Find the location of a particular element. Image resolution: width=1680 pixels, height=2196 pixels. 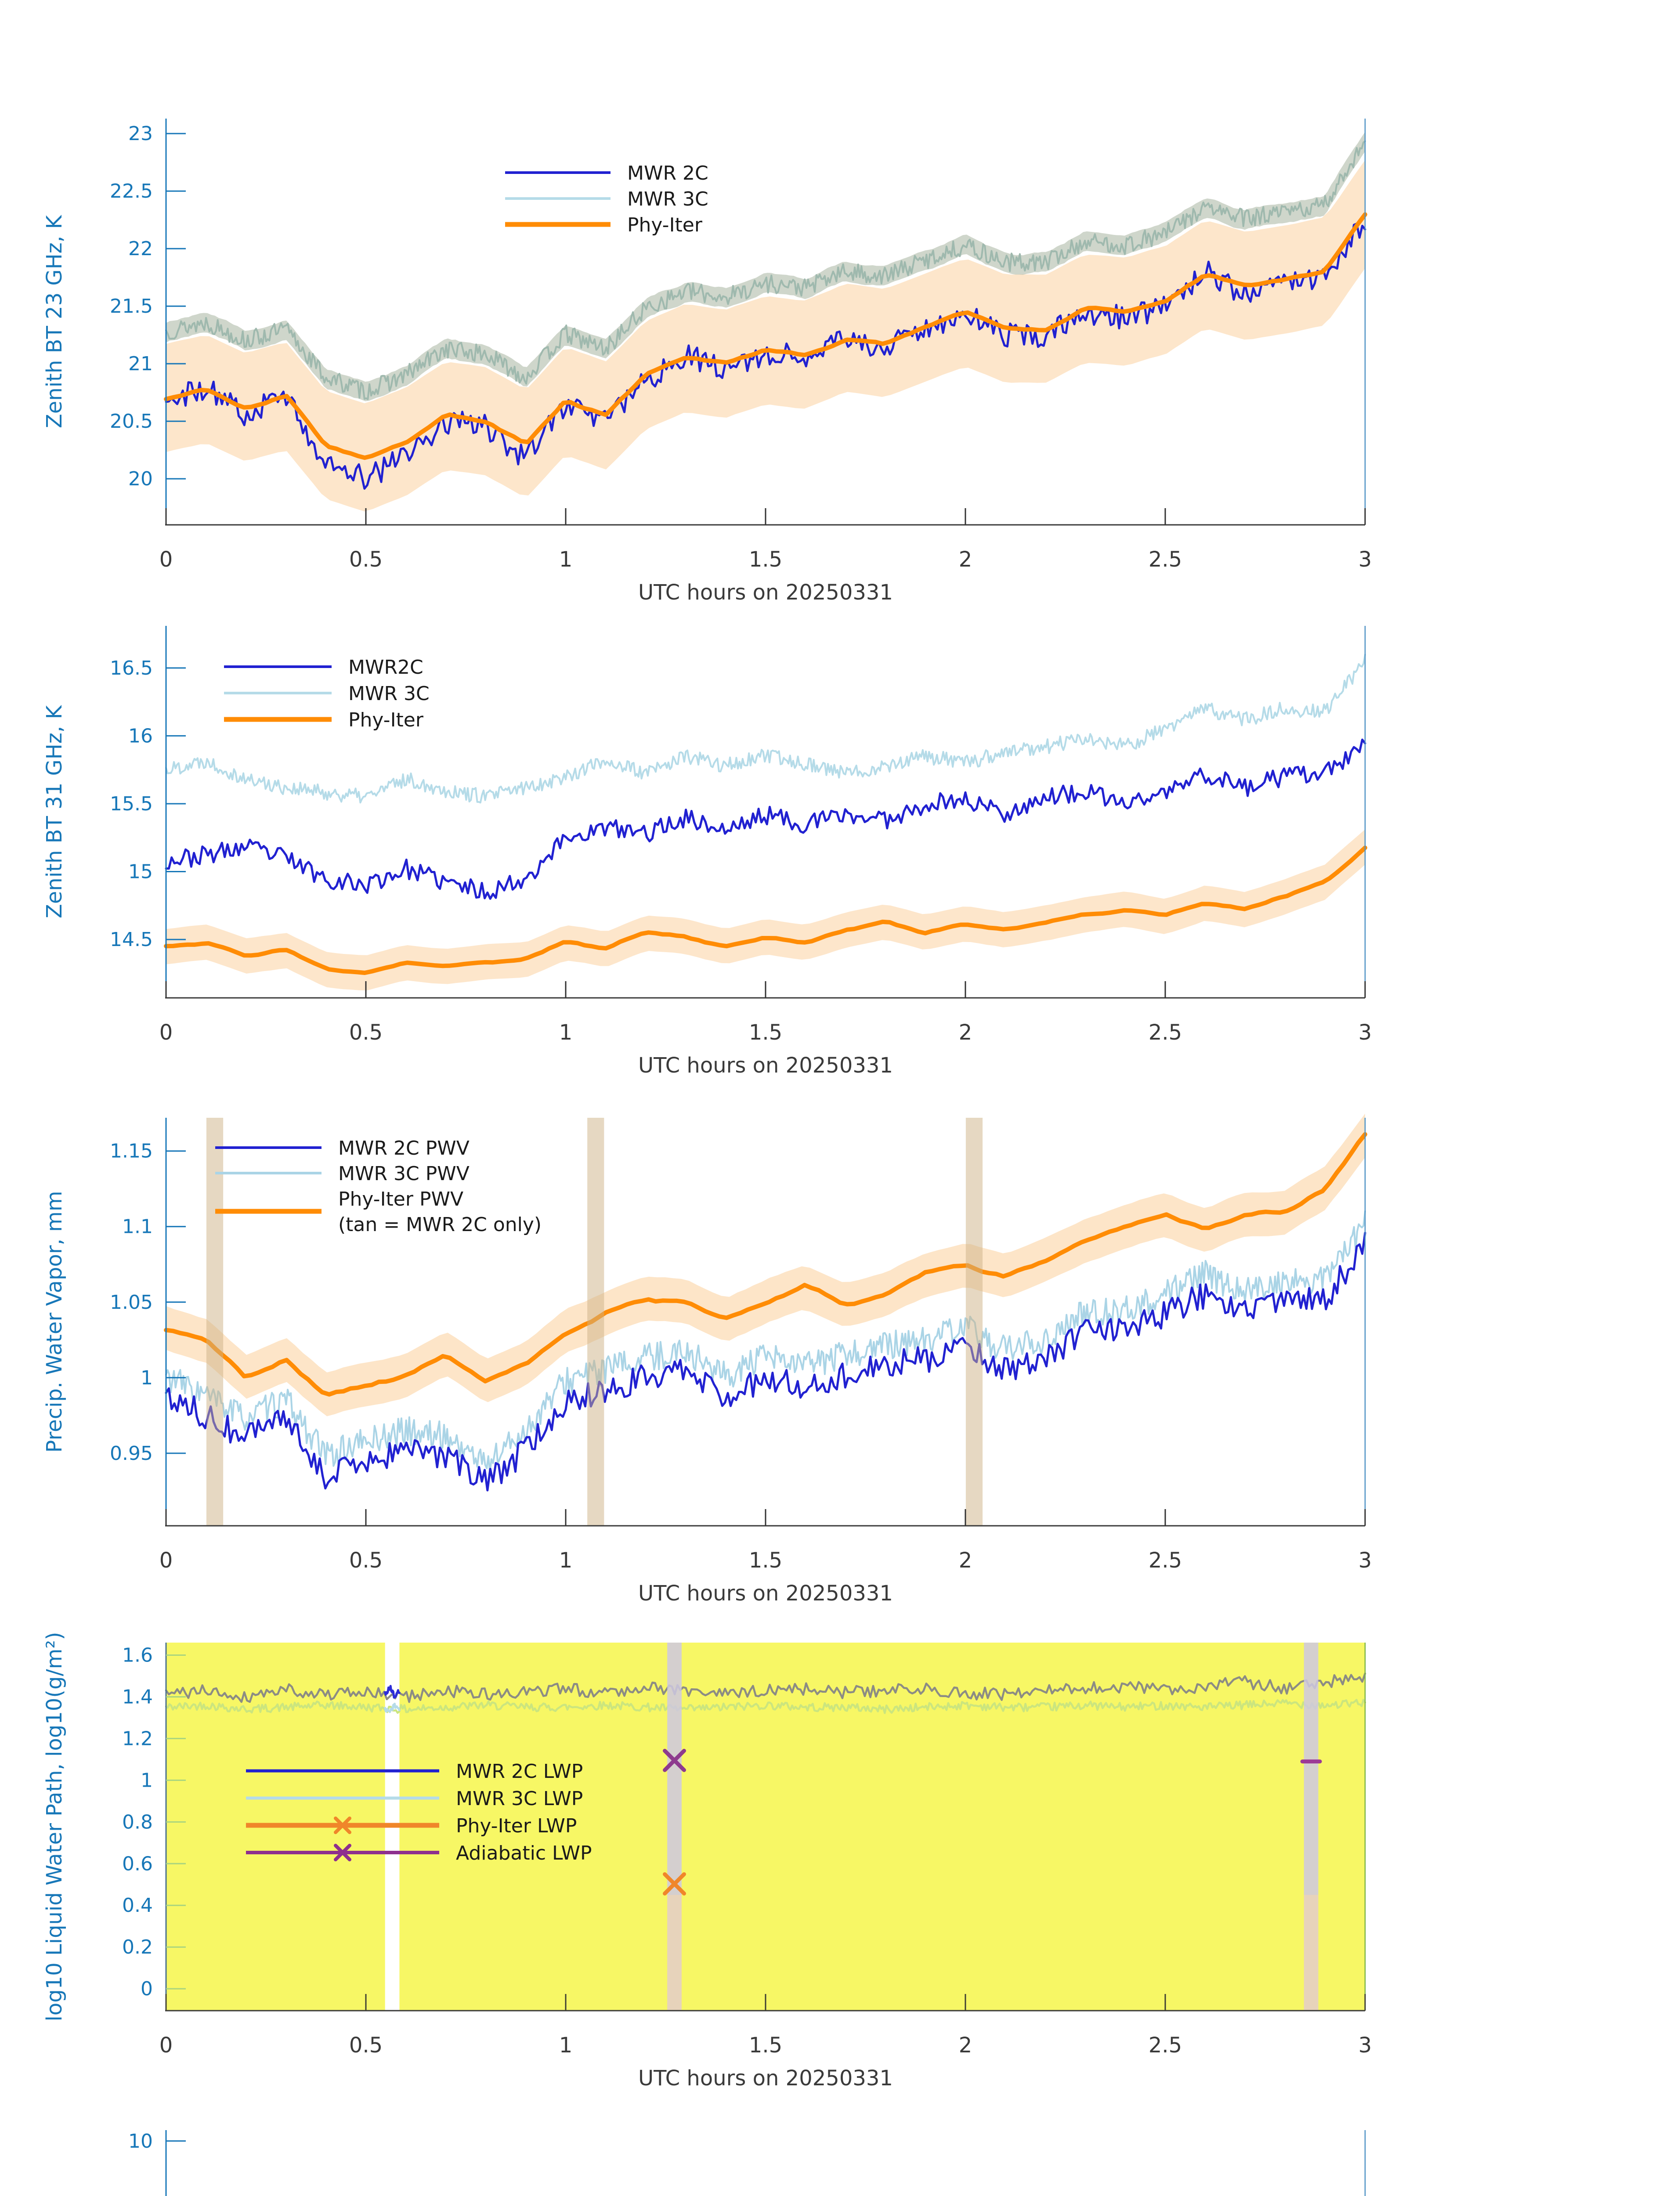

y-tick-label: 1.1 is located at coordinates (137, 1227).